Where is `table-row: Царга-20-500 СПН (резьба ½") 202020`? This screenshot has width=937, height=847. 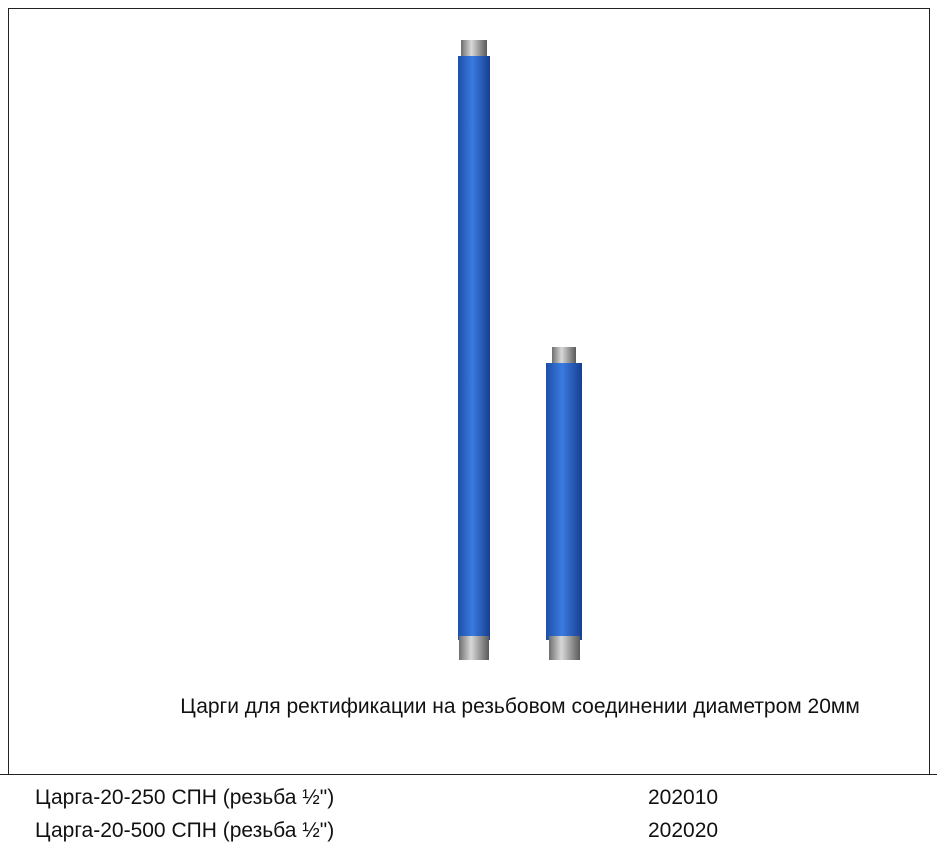
table-row: Царга-20-500 СПН (резьба ½") 202020 is located at coordinates (468, 830).